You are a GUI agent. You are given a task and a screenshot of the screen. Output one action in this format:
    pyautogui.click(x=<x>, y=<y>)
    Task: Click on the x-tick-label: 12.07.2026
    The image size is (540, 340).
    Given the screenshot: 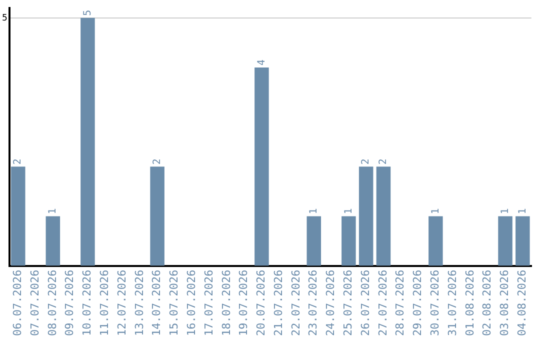 What is the action you would take?
    pyautogui.click(x=121, y=303)
    